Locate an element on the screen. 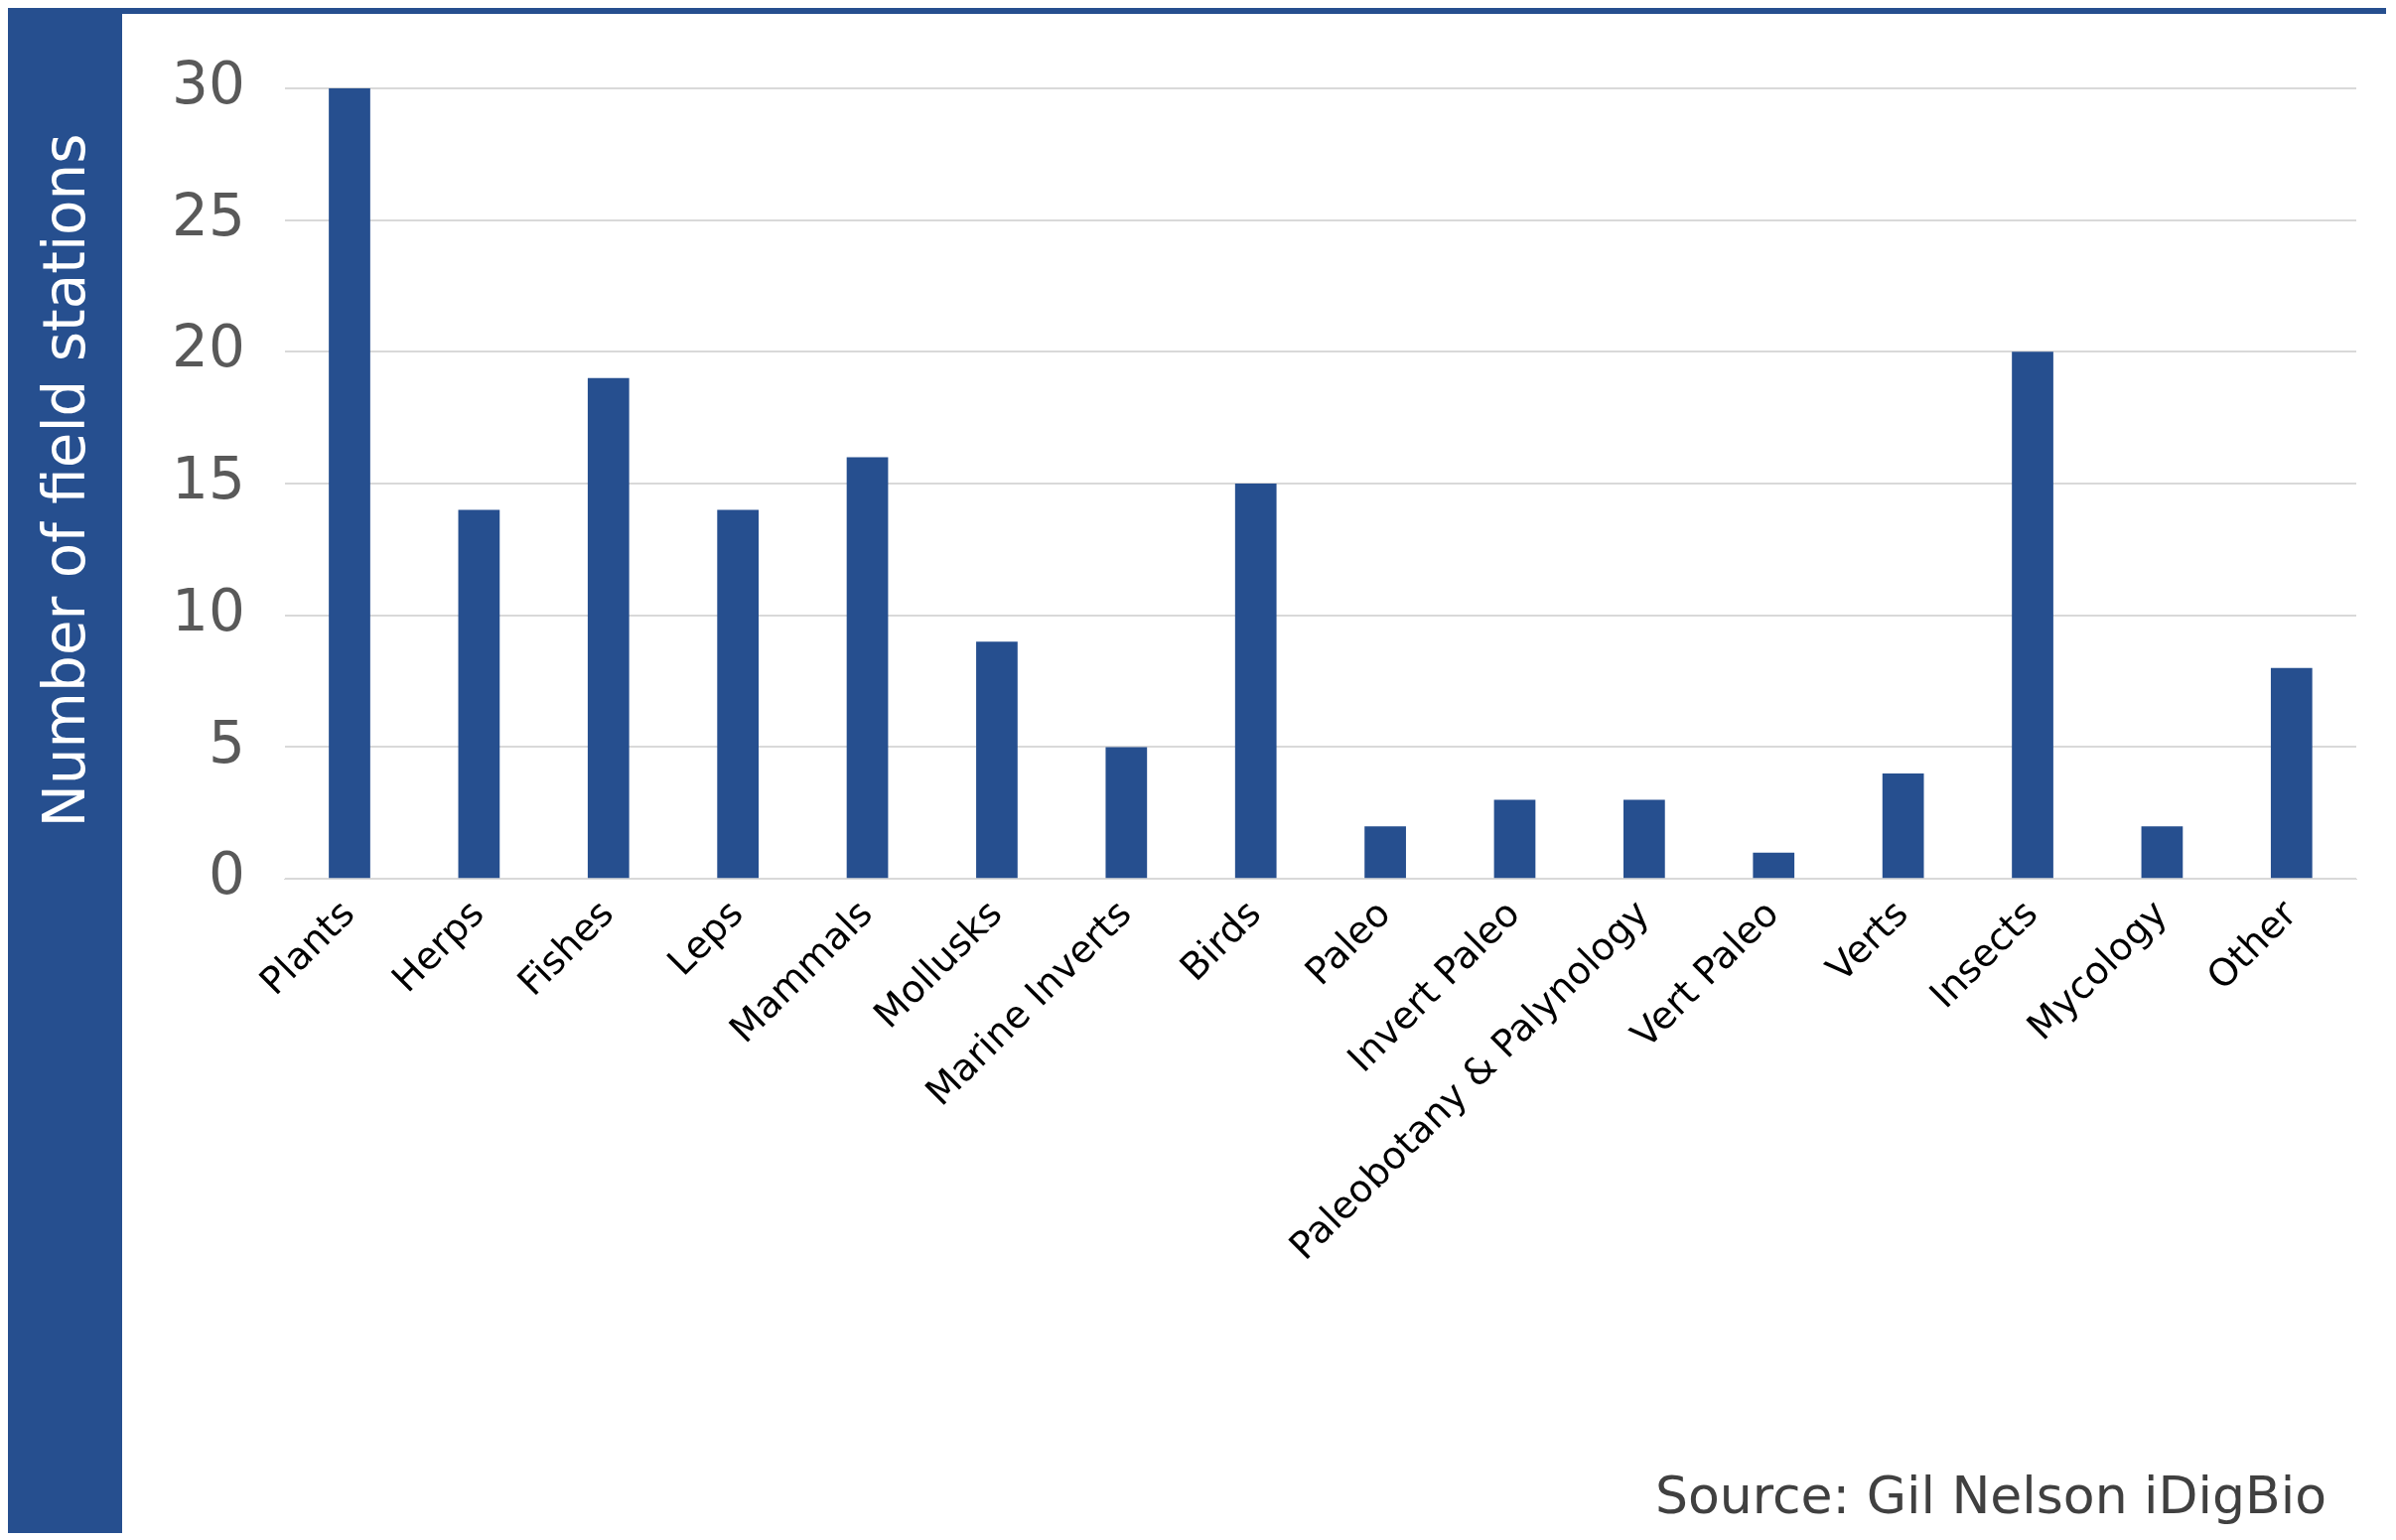 Image resolution: width=2396 pixels, height=1540 pixels. source-note: Source: Gil Nelson iDigBio is located at coordinates (1991, 1495).